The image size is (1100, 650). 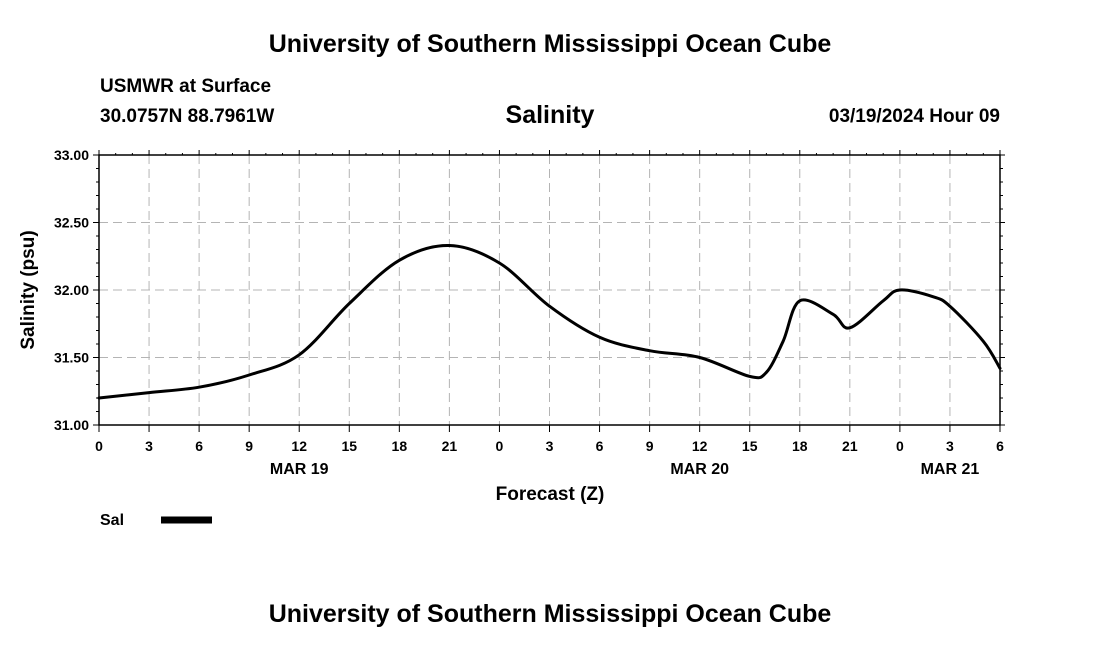 I want to click on plot-title: Salinity, so click(x=550, y=115).